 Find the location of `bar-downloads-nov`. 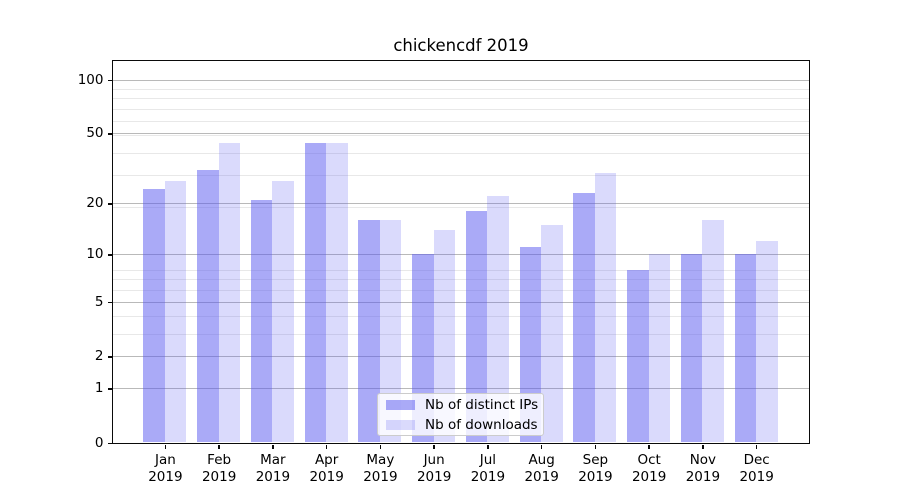

bar-downloads-nov is located at coordinates (713, 331).